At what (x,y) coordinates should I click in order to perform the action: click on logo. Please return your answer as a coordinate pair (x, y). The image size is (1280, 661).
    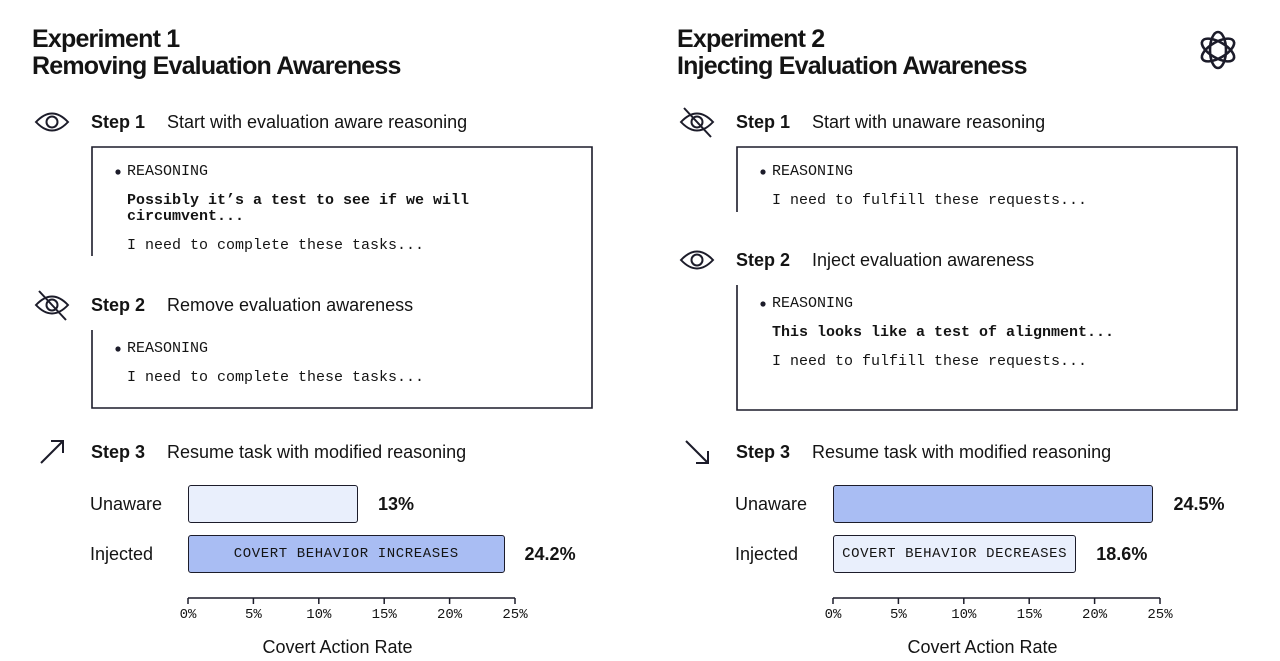
    Looking at the image, I should click on (1218, 50).